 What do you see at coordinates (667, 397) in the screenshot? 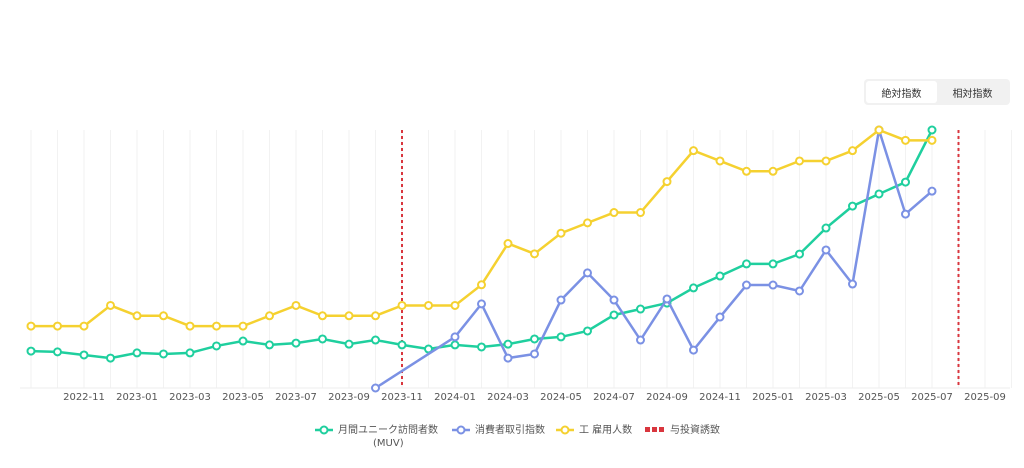
I see `x-tick-label: 2024-09` at bounding box center [667, 397].